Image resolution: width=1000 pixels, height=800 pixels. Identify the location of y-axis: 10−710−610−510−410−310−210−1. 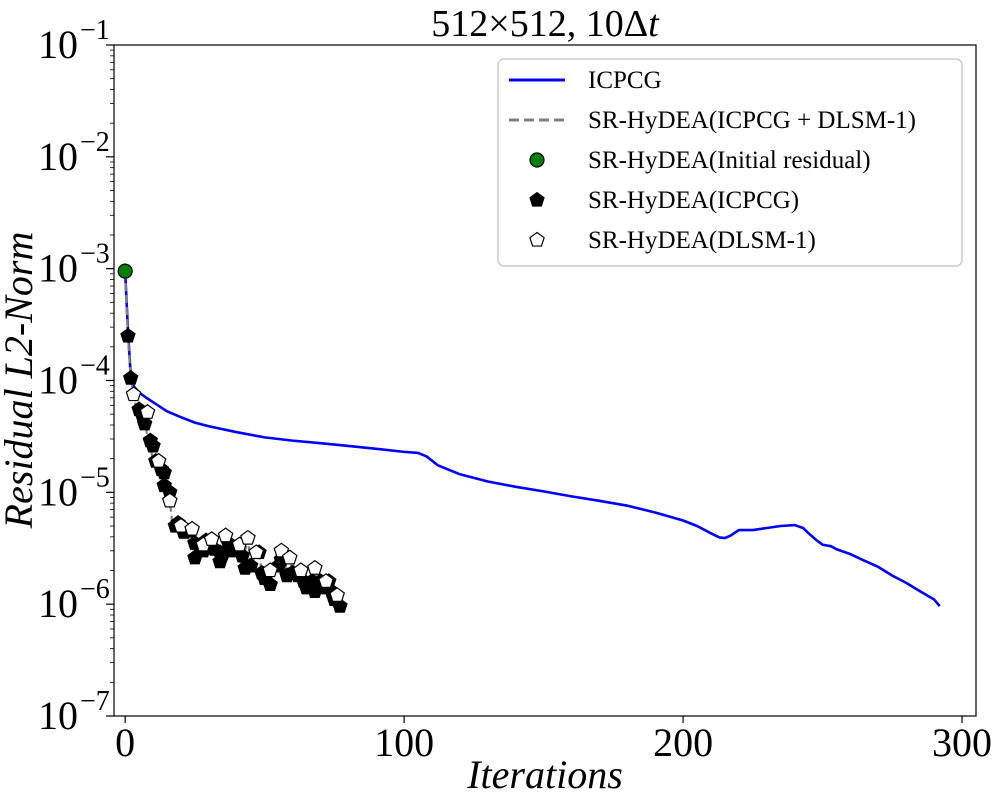
(76, 376).